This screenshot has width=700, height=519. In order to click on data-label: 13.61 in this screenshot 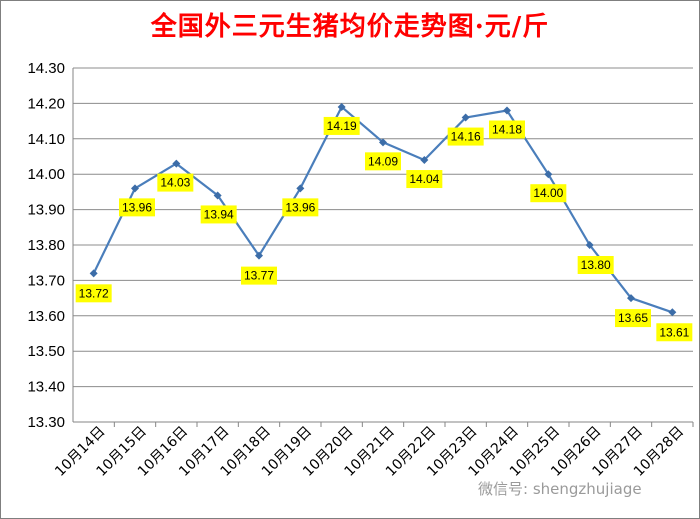, I will do `click(674, 332)`.